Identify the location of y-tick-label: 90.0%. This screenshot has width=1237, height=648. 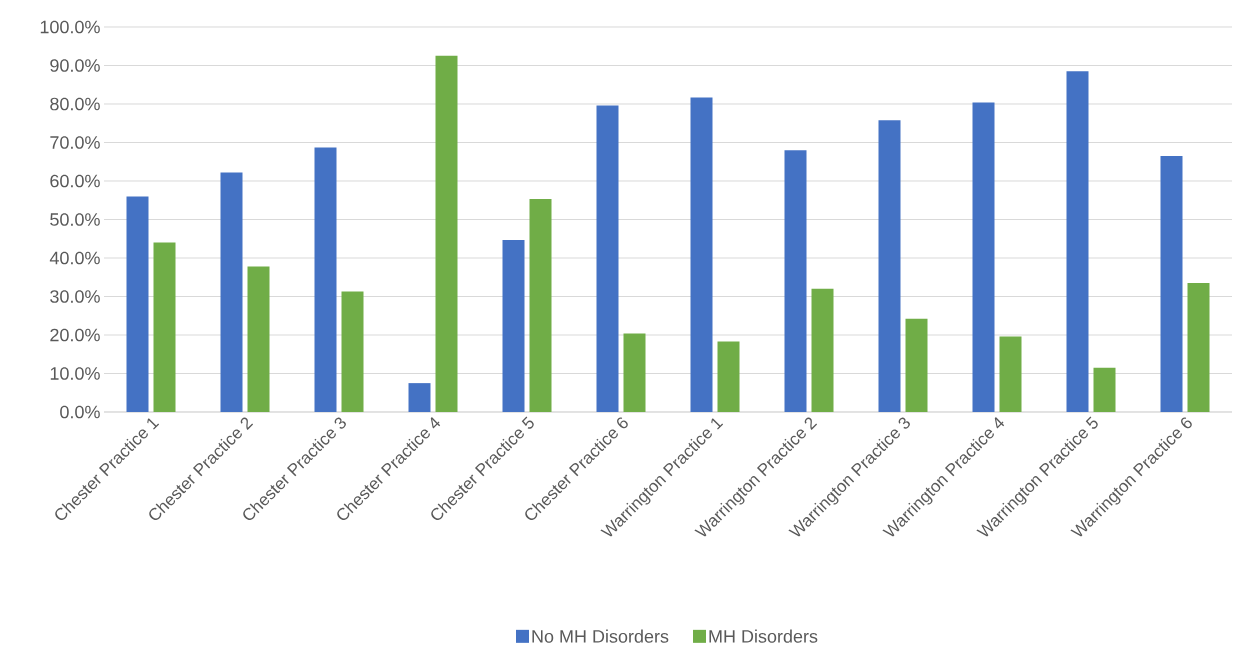
(75, 65).